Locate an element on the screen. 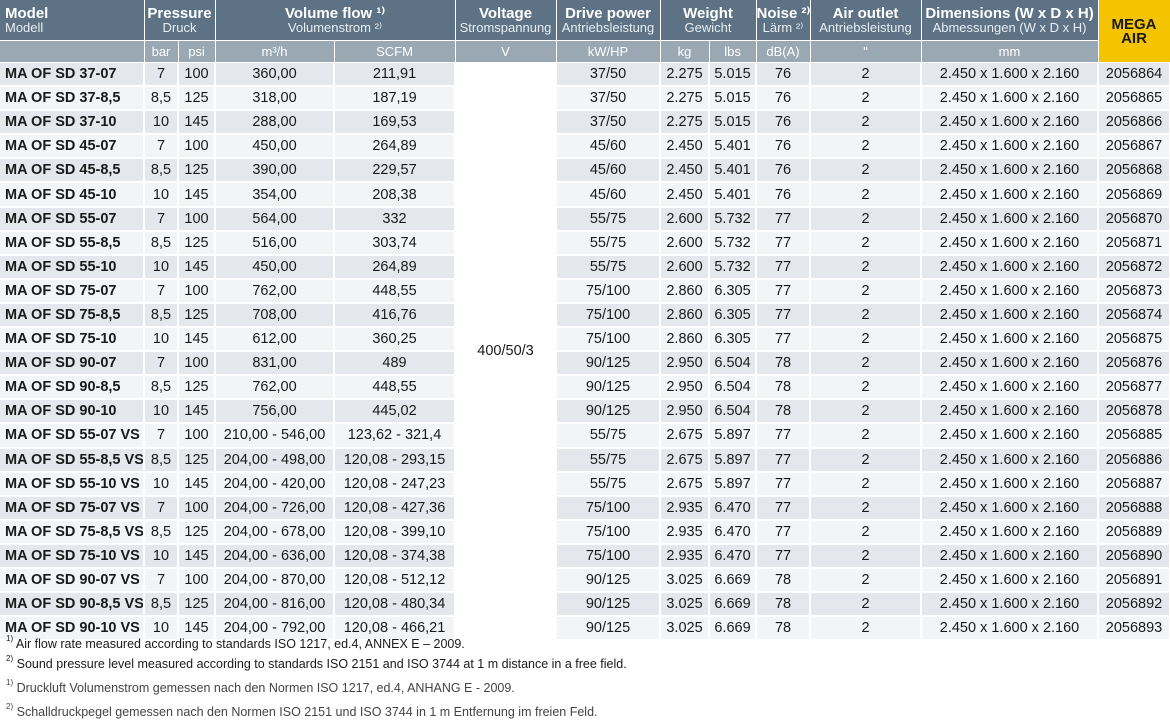 Image resolution: width=1170 pixels, height=722 pixels. cell-scfm: 120,08 - 427,36 is located at coordinates (395, 508).